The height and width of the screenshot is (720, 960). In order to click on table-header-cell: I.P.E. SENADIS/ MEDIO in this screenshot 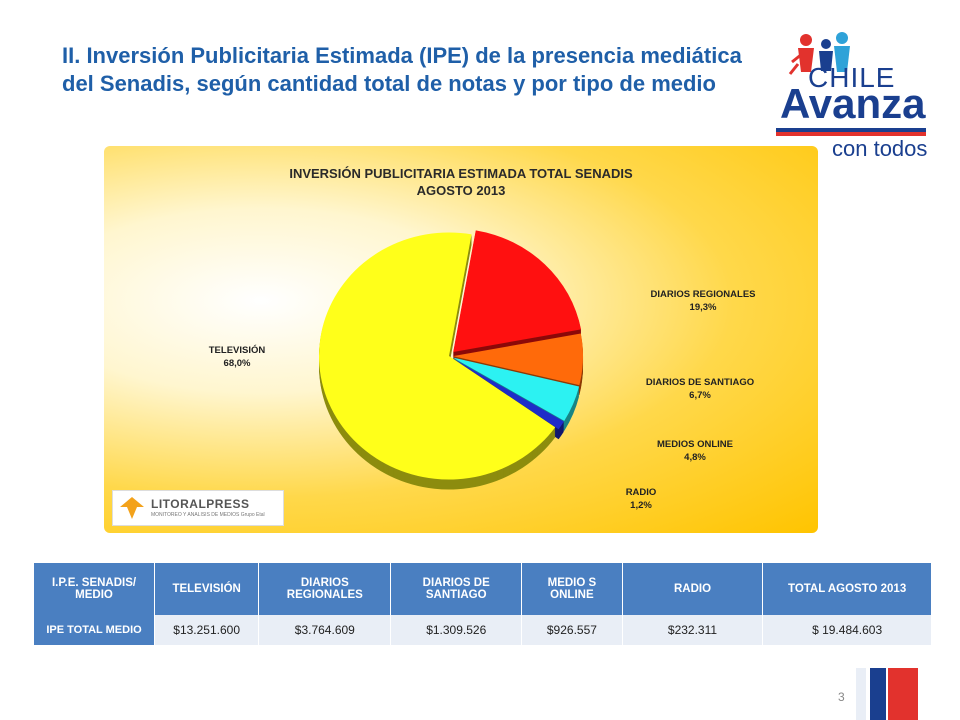, I will do `click(95, 589)`.